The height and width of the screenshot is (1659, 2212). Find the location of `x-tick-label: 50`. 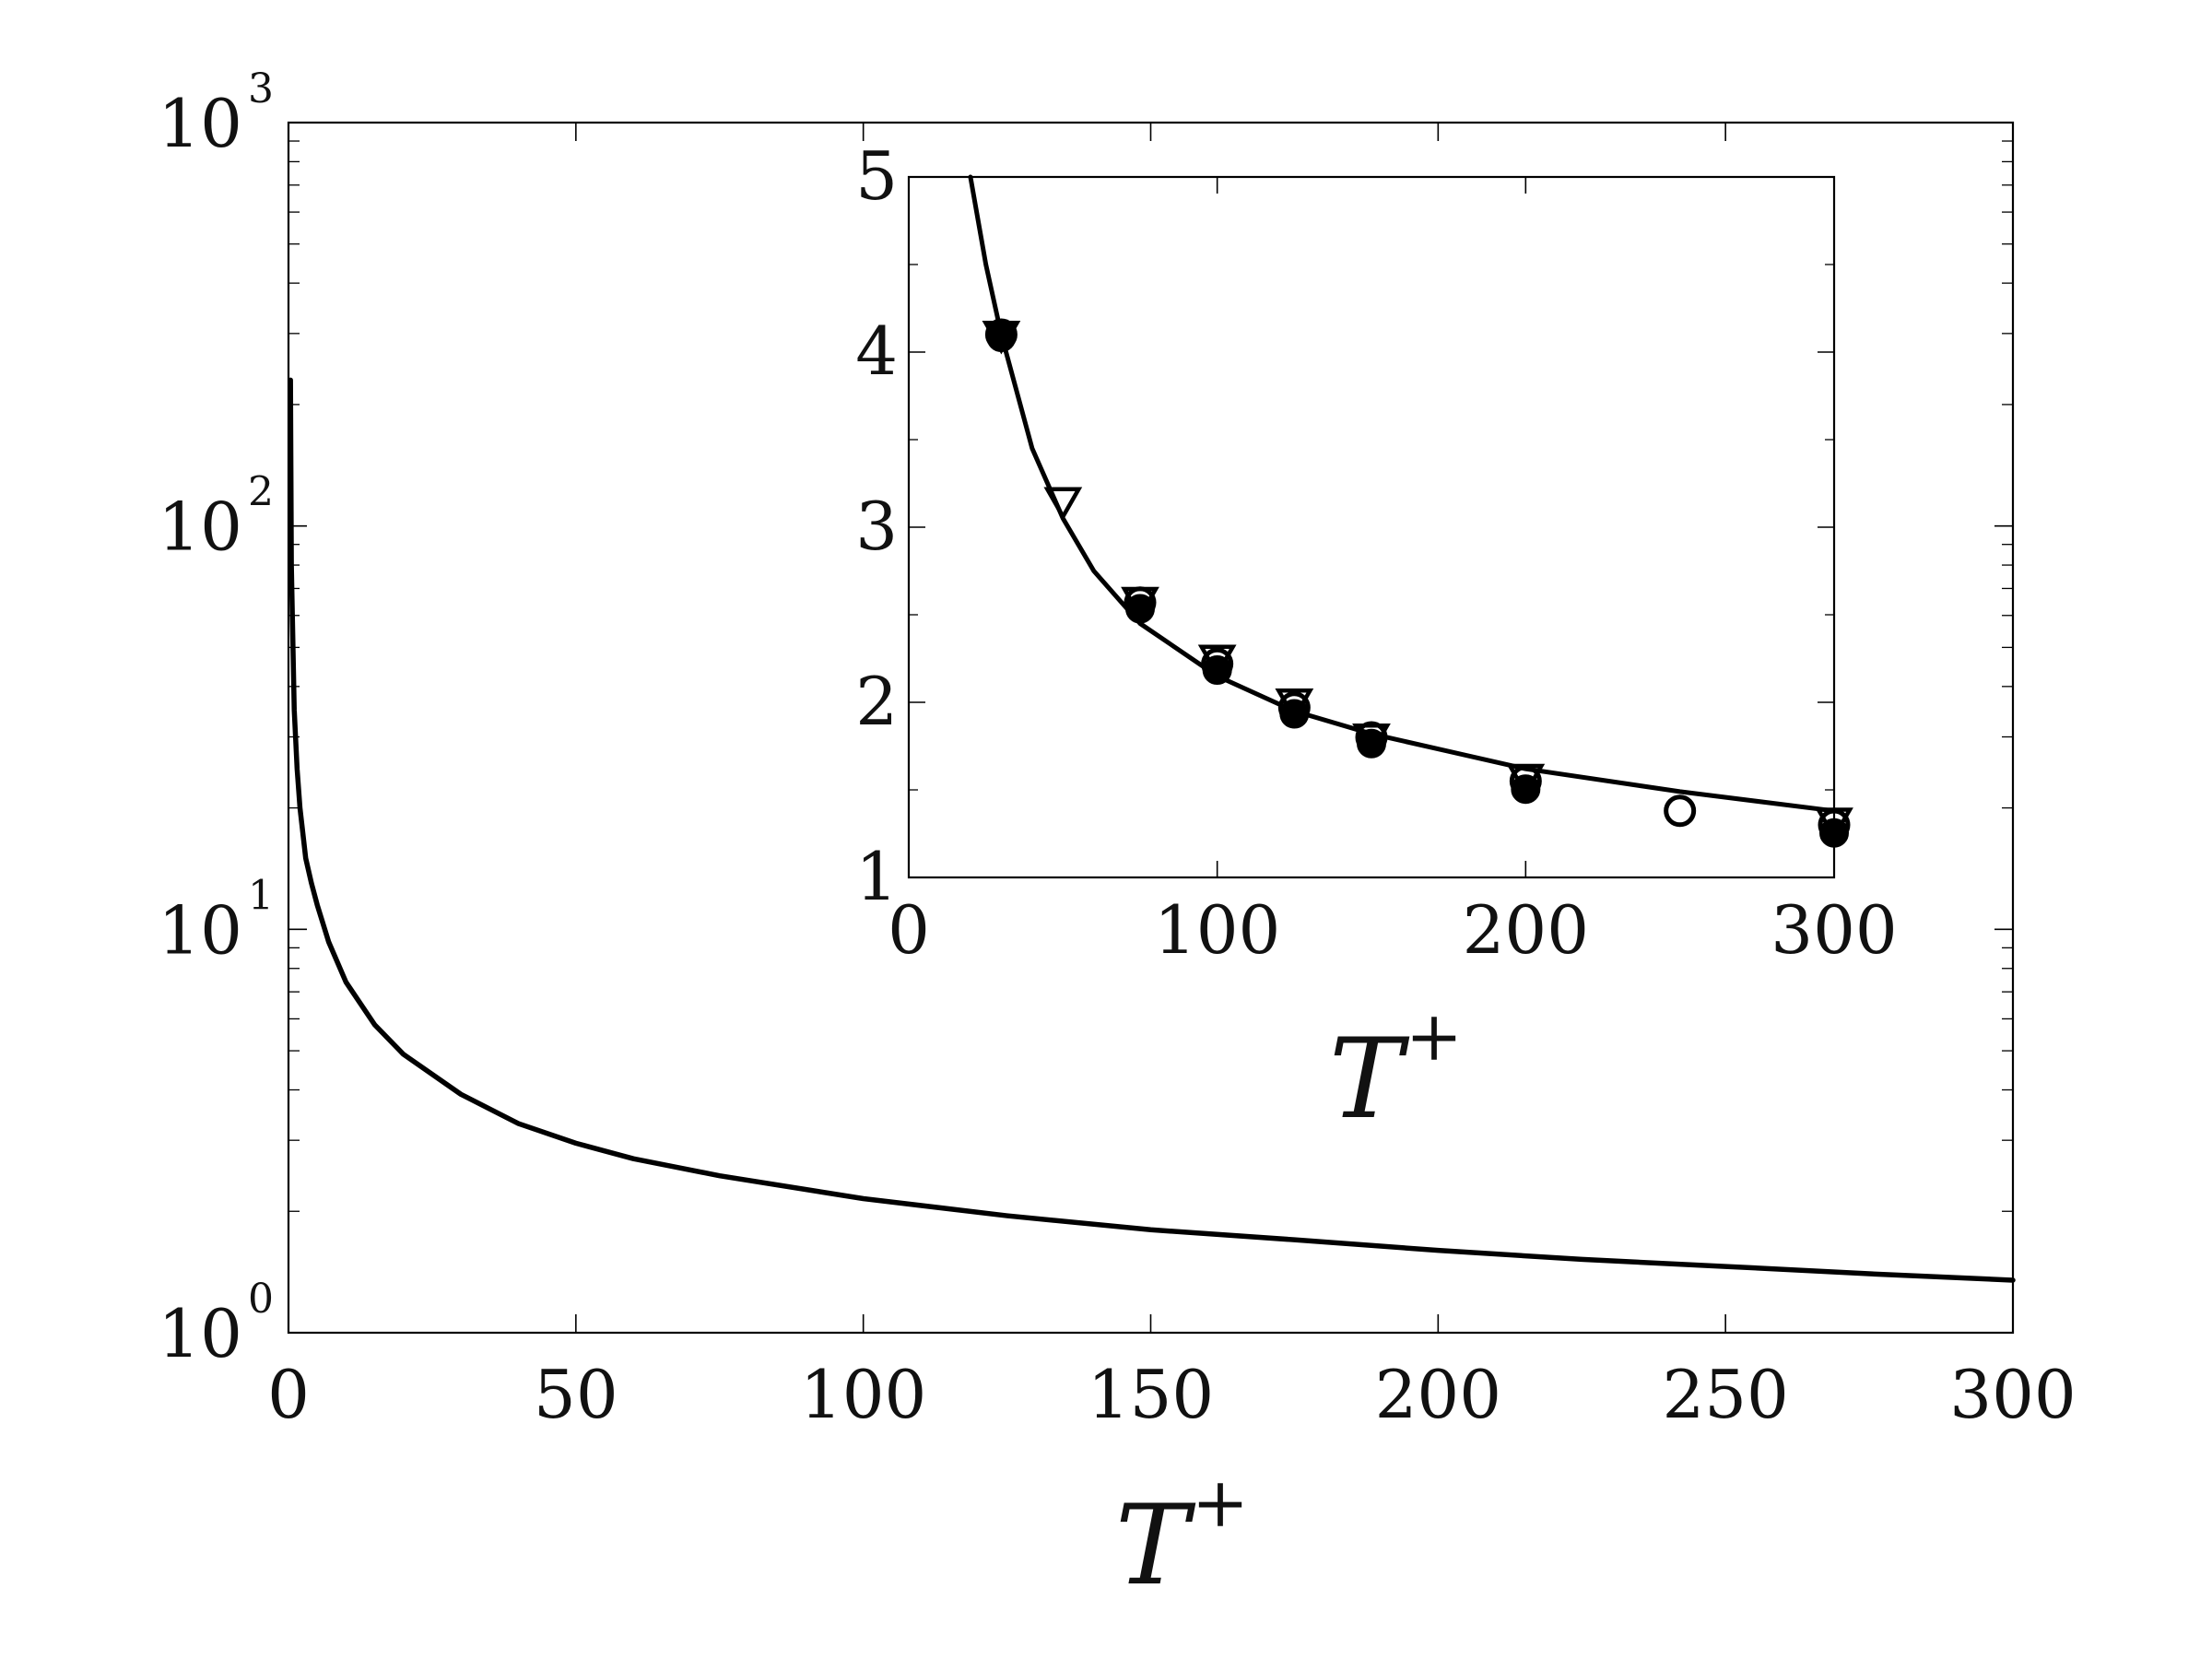

x-tick-label: 50 is located at coordinates (576, 1394).